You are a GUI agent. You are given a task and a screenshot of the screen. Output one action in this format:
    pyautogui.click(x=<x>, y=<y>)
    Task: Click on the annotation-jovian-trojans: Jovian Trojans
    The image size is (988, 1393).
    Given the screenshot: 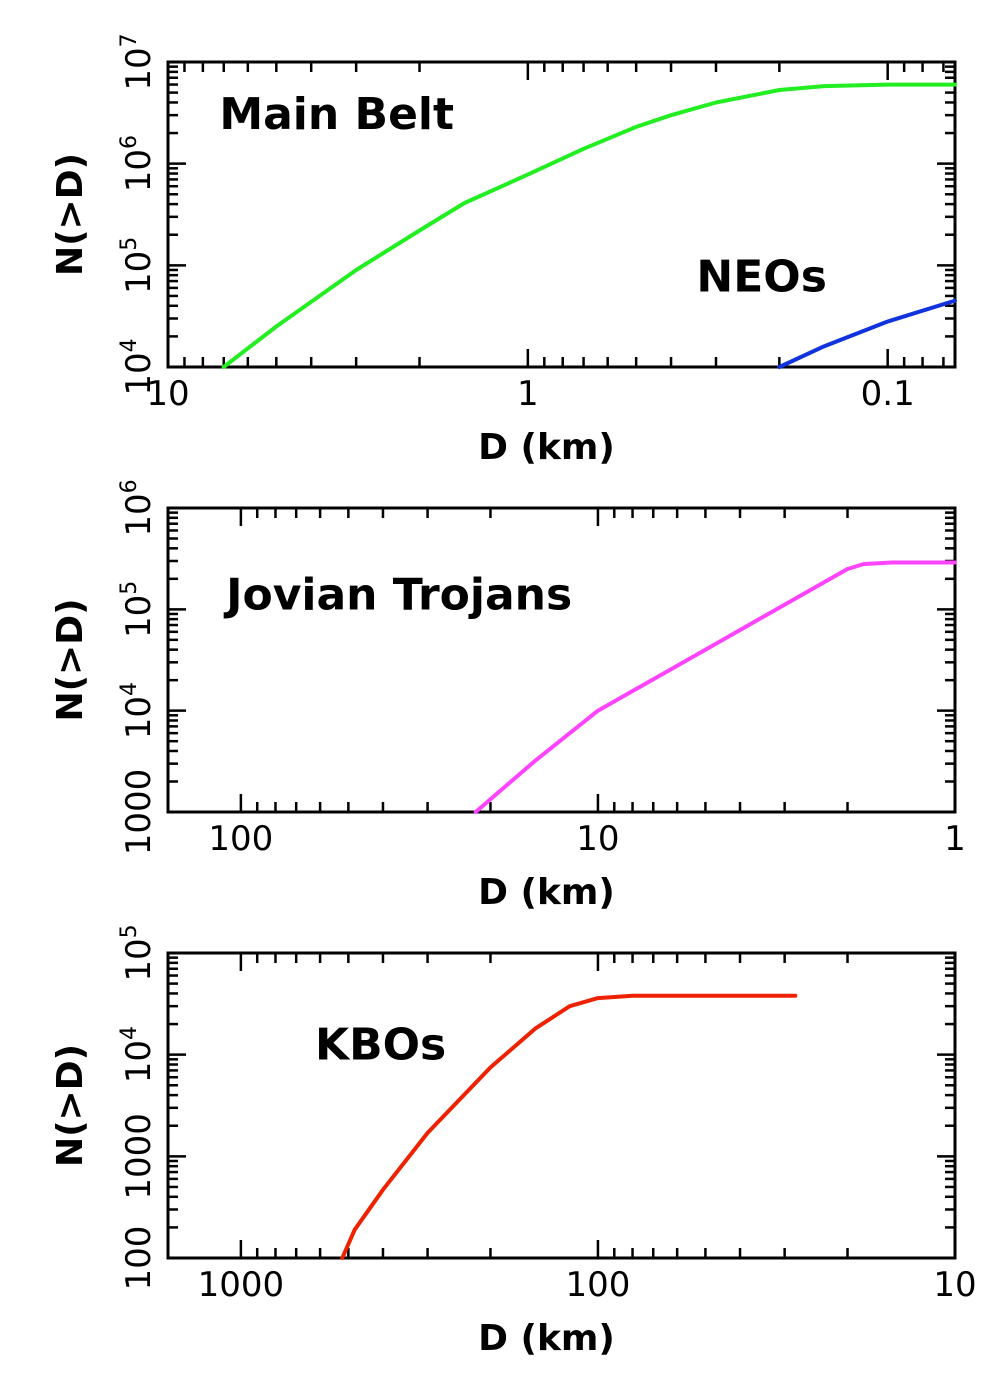 What is the action you would take?
    pyautogui.click(x=397, y=594)
    